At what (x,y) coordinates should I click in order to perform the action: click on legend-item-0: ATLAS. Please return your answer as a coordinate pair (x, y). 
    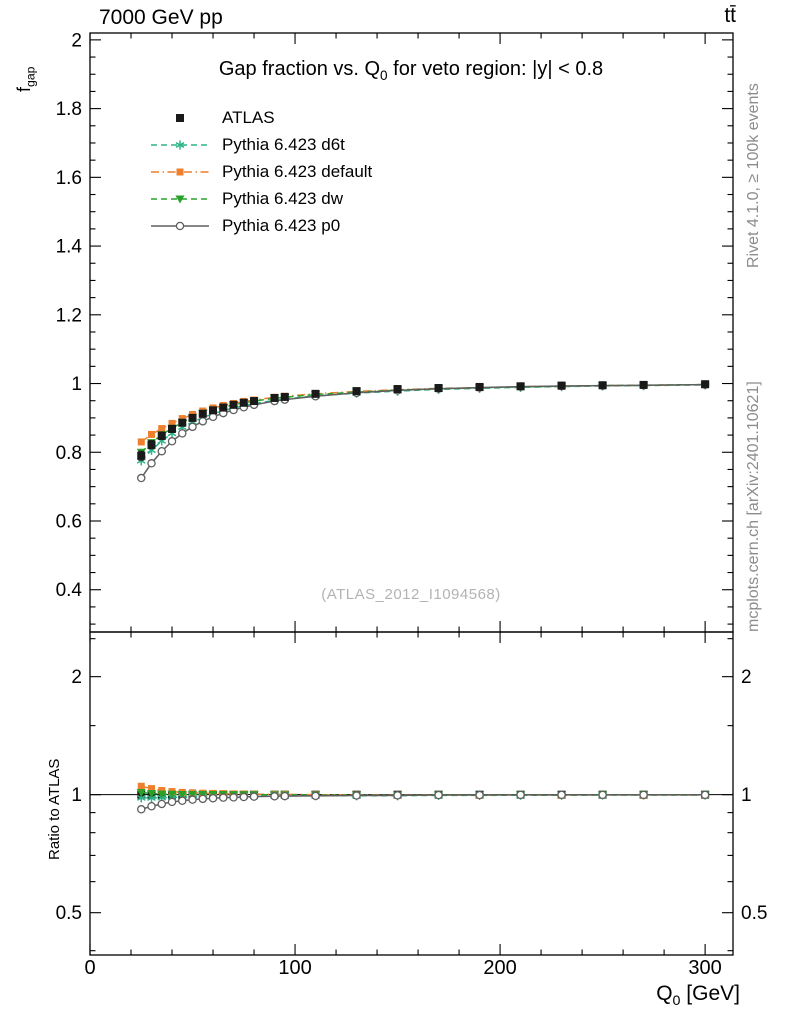
    Looking at the image, I should click on (260, 117).